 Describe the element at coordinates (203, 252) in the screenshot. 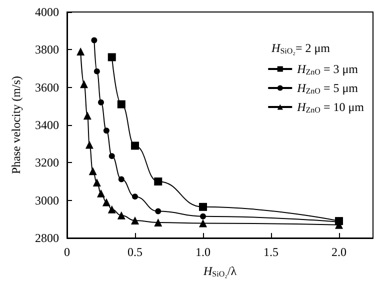

I see `x-tick-label: 1.0` at that location.